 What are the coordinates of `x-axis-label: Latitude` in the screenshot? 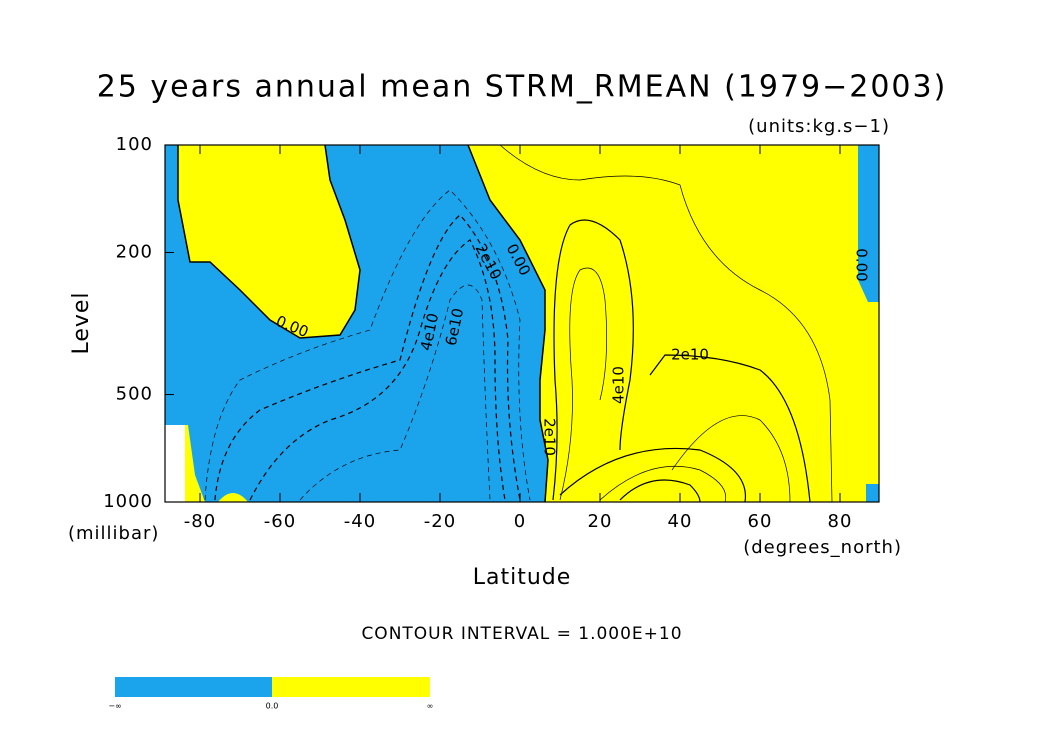 It's located at (522, 577).